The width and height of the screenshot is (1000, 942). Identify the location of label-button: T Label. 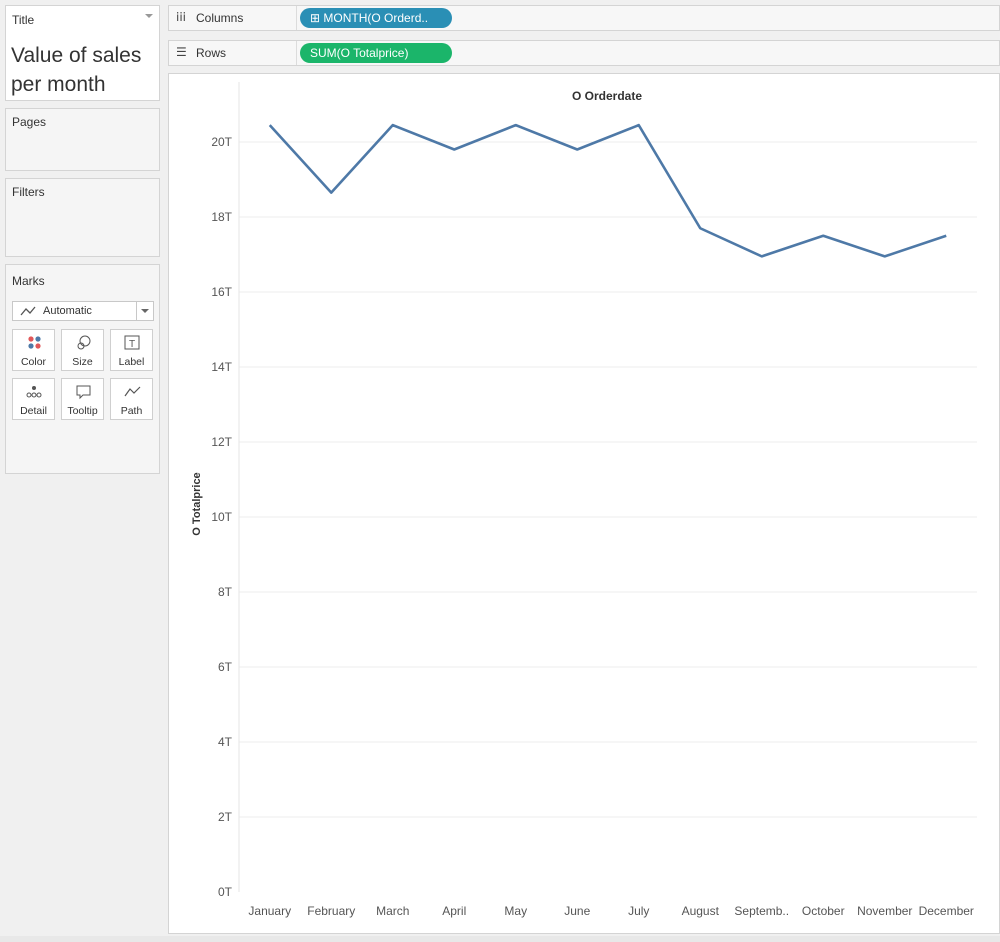
(131, 350).